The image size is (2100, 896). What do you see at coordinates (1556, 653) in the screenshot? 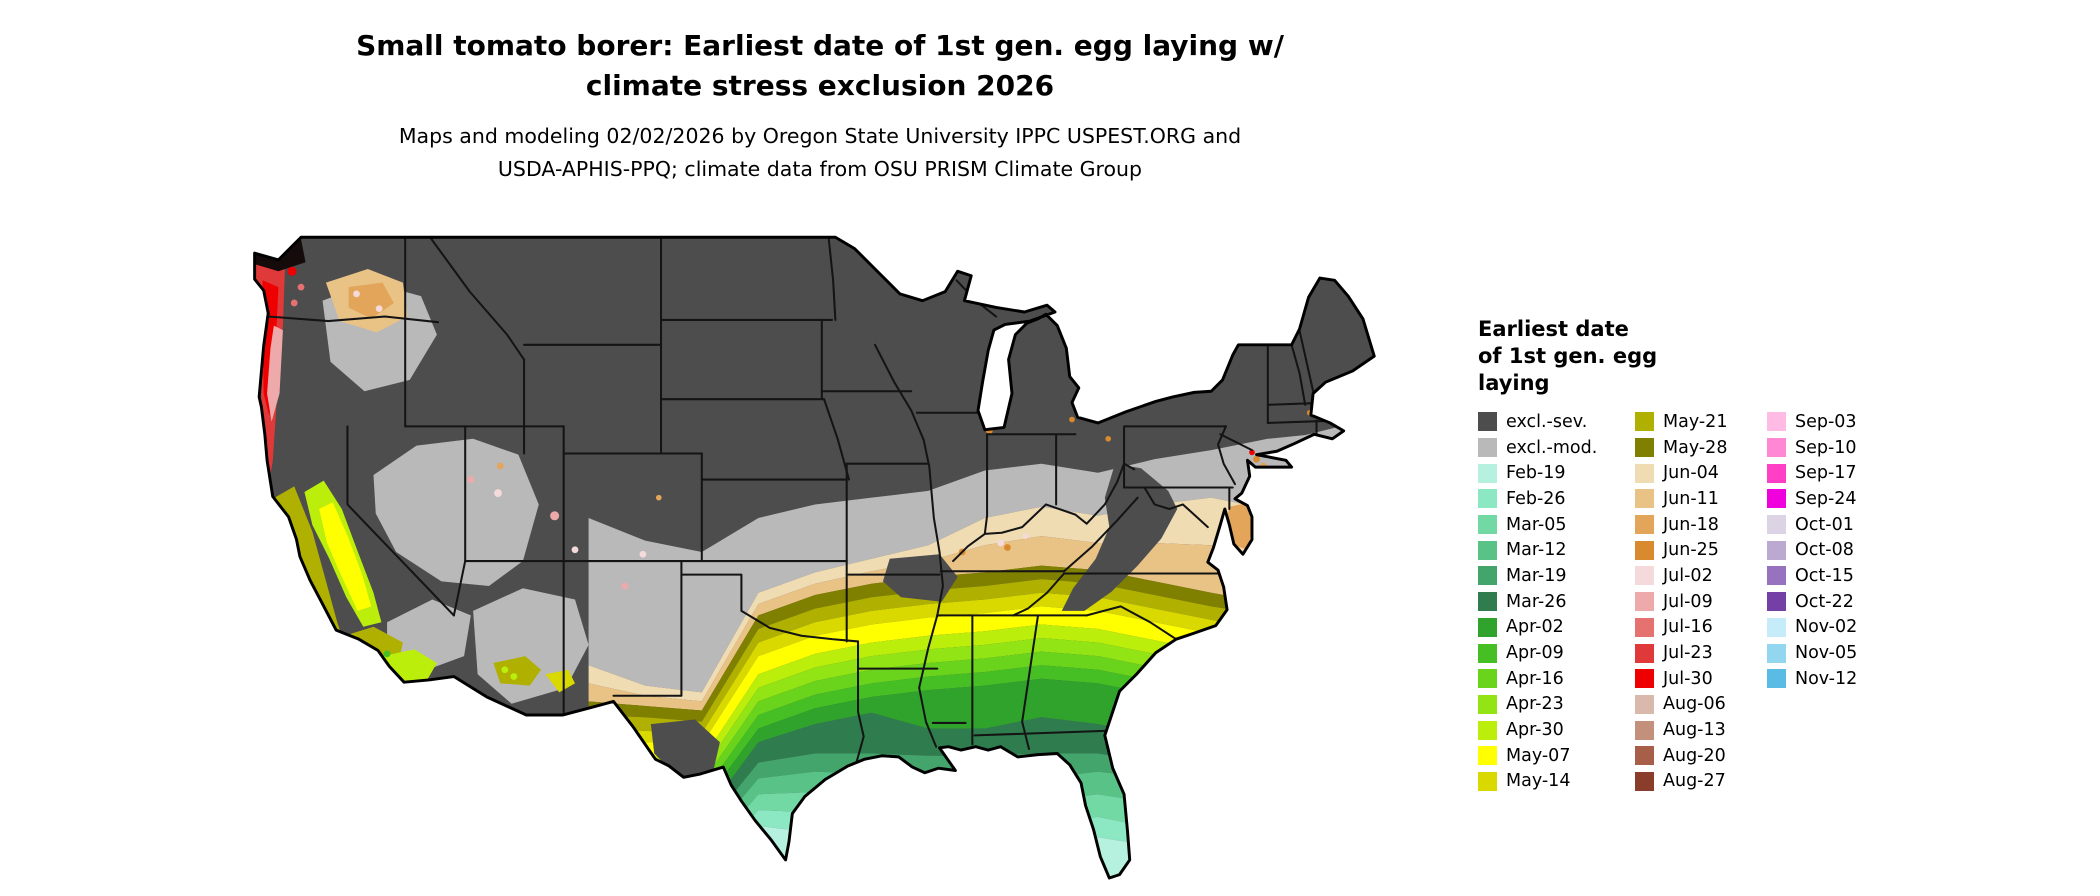
I see `legend-entry: Apr-09` at bounding box center [1556, 653].